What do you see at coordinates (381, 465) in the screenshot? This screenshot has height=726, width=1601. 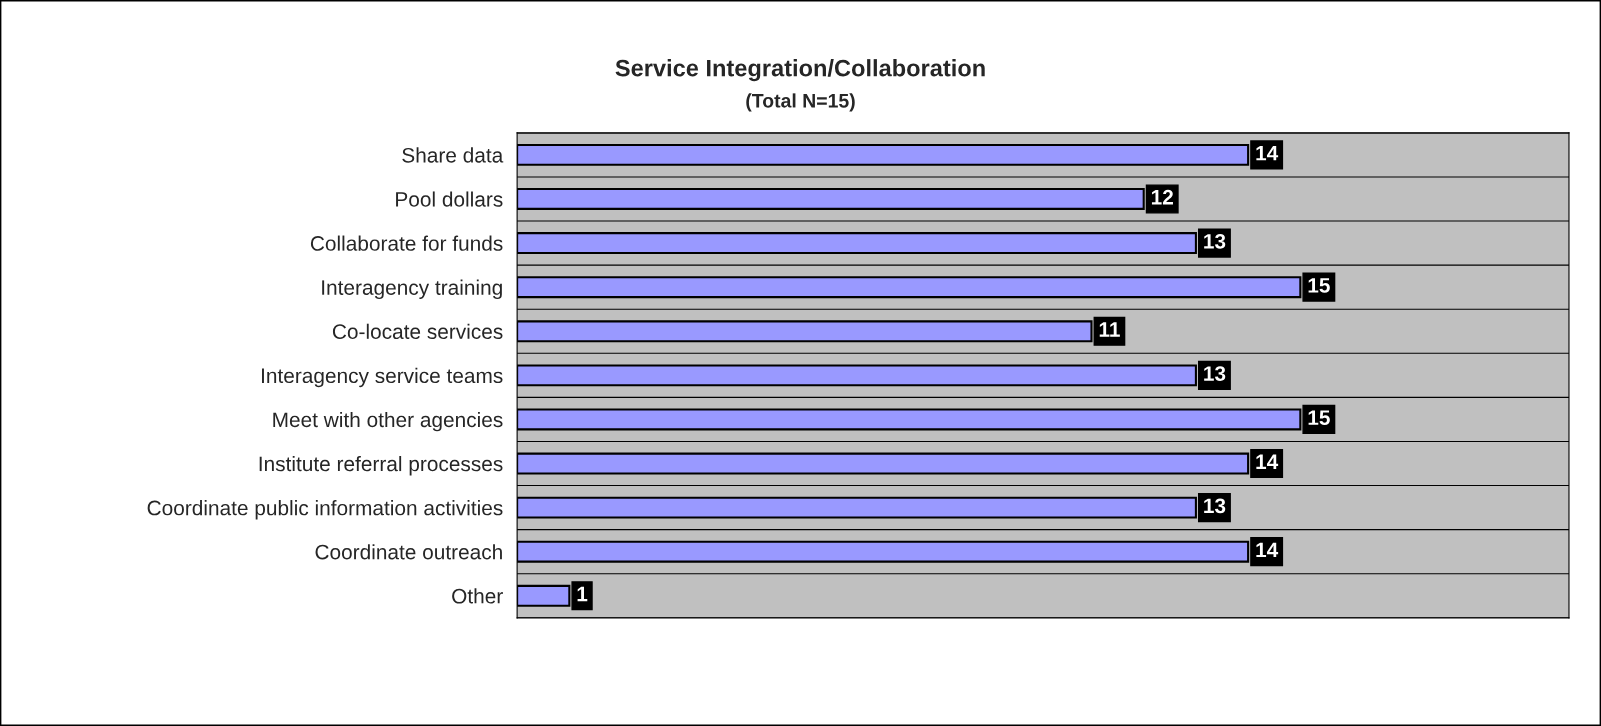 I see `y-tick-label: Institute referral processes` at bounding box center [381, 465].